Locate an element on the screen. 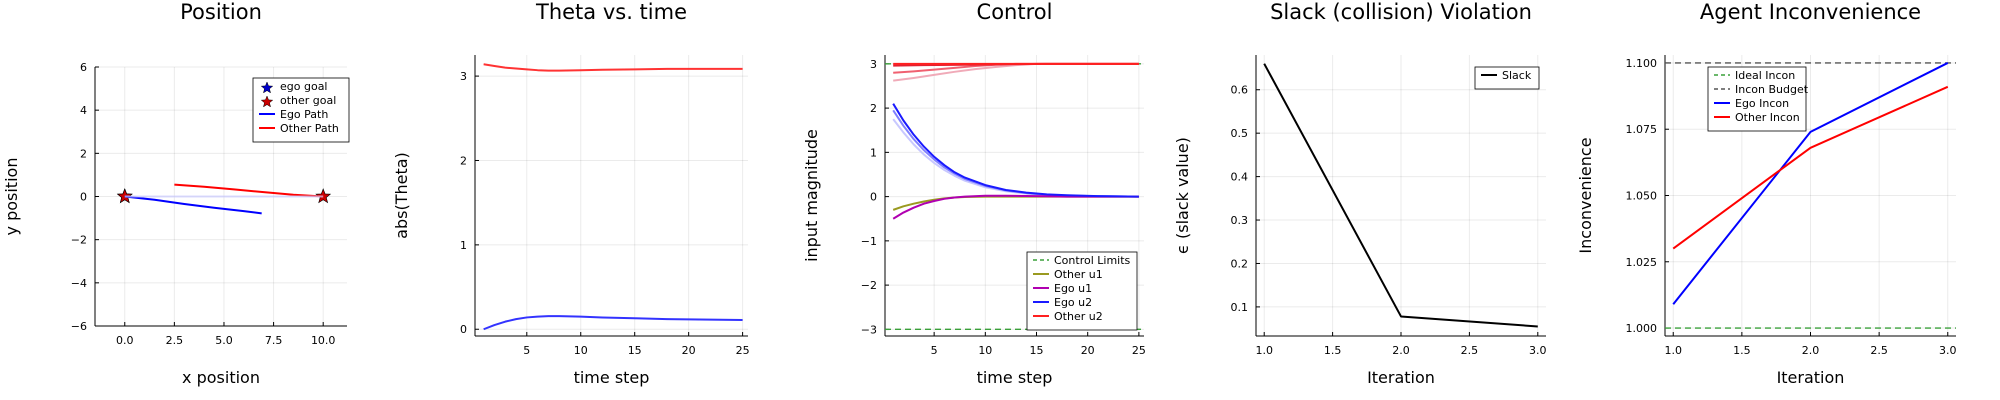  y-tick-label: 1.050 is located at coordinates (1642, 196).